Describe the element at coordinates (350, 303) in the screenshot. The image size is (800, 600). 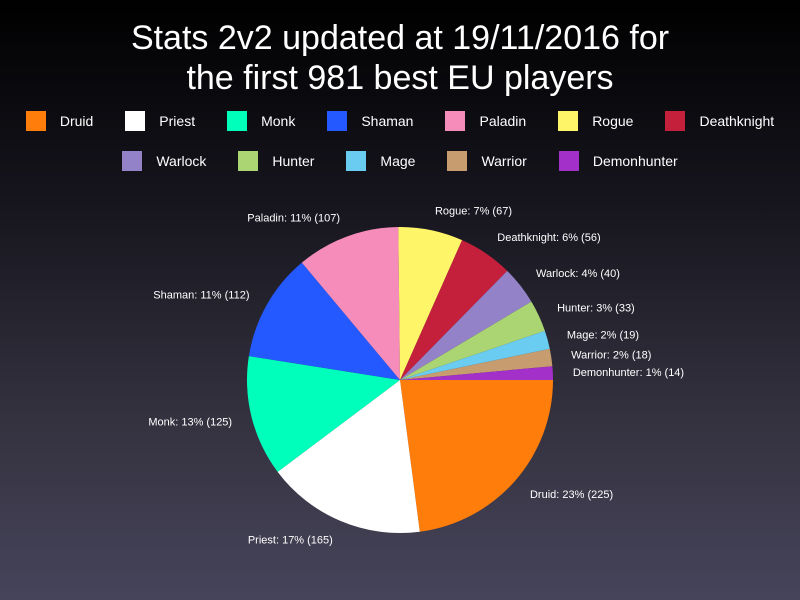
I see `pie-slice-paladin` at that location.